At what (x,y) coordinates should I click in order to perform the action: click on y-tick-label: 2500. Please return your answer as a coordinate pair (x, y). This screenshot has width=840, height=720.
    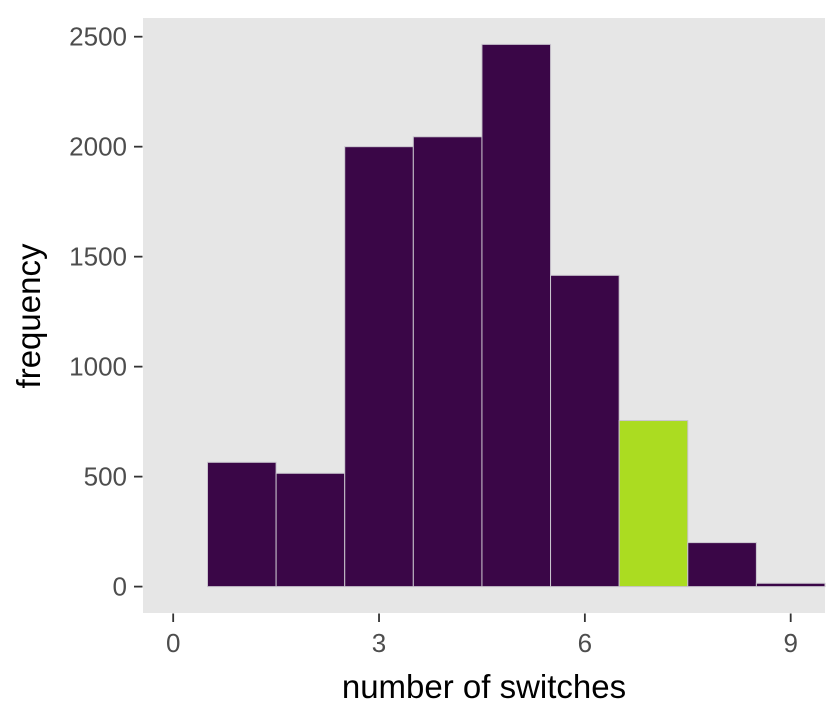
    Looking at the image, I should click on (98, 37).